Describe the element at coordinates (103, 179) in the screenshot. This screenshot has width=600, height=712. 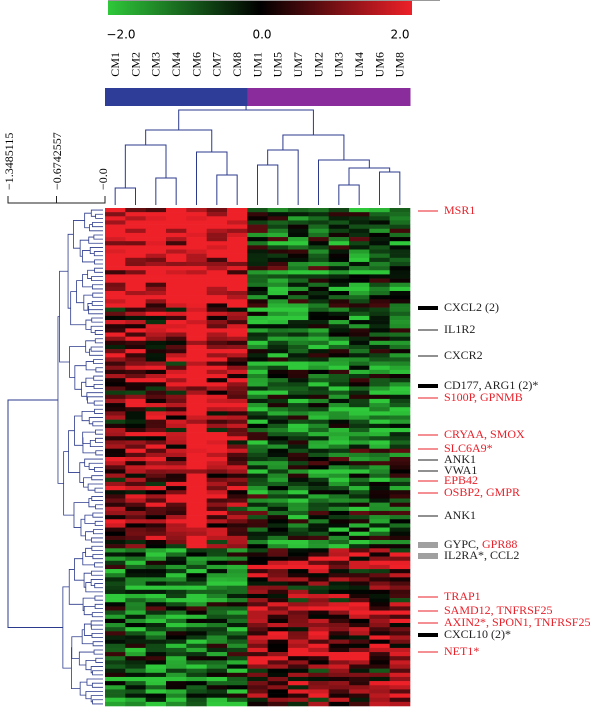
I see `scale-label: −0.0` at that location.